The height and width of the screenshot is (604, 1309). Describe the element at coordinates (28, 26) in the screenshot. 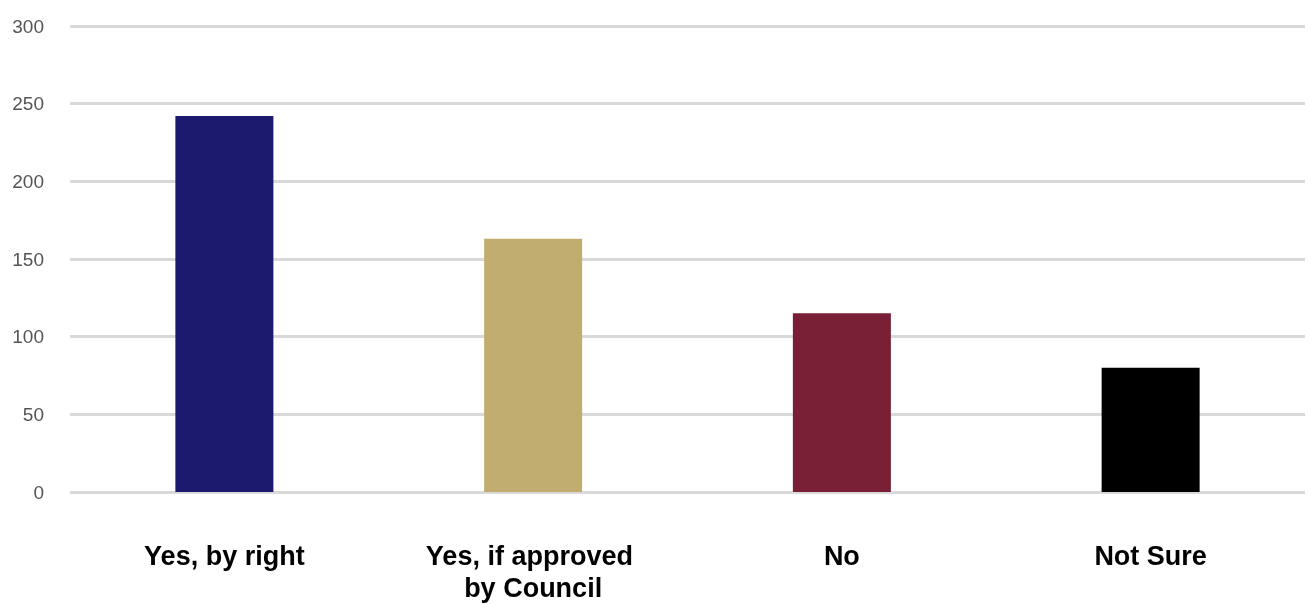

I see `y-tick-label: 300` at that location.